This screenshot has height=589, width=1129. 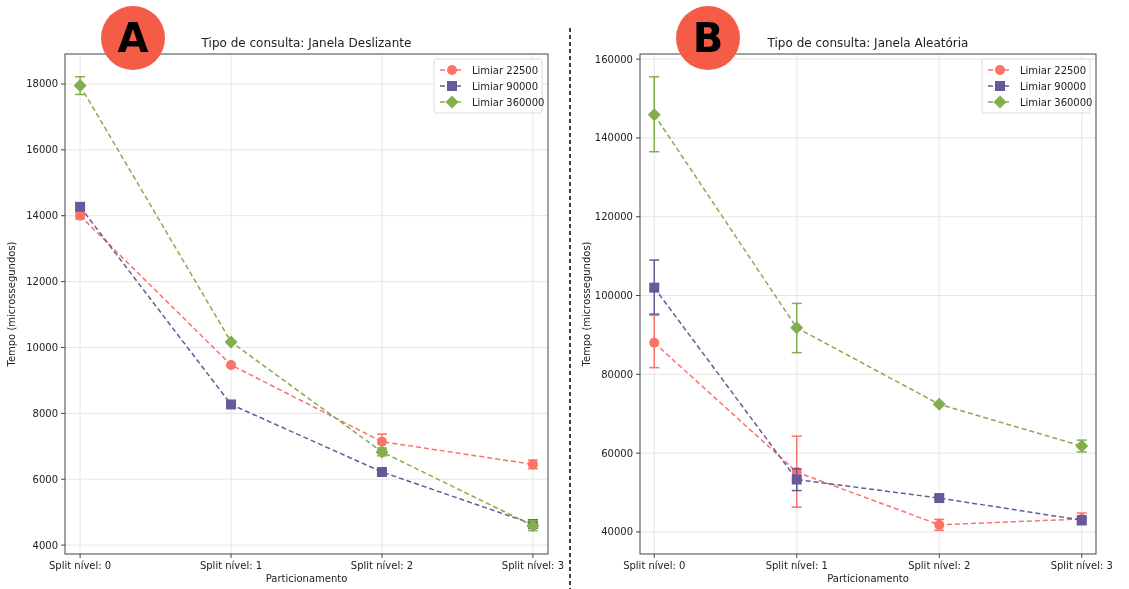 What do you see at coordinates (45, 545) in the screenshot?
I see `y-tick-label: 4000` at bounding box center [45, 545].